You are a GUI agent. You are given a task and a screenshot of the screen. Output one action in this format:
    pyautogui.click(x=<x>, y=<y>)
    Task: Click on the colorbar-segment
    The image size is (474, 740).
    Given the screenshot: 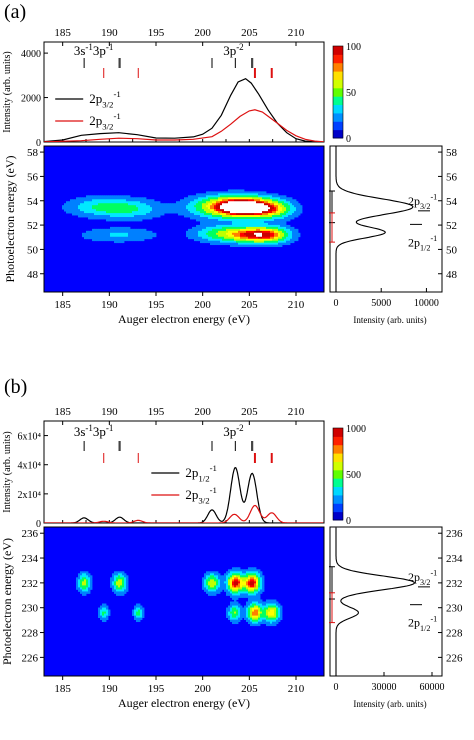 What is the action you would take?
    pyautogui.click(x=338, y=491)
    